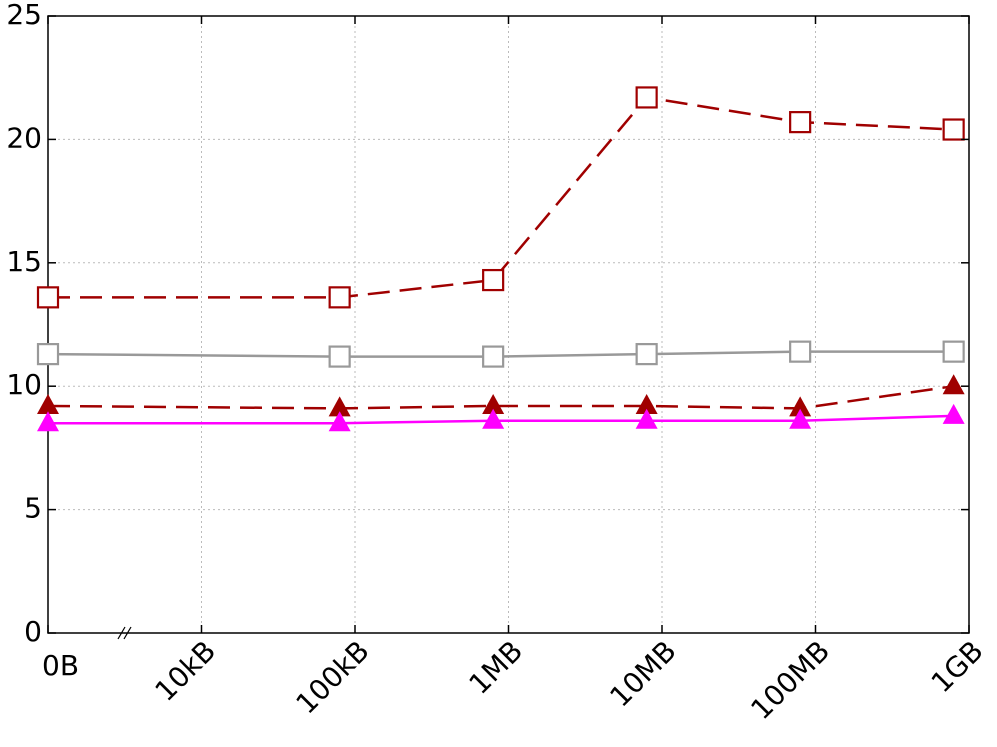  What do you see at coordinates (33, 508) in the screenshot?
I see `y-tick-label: 5` at bounding box center [33, 508].